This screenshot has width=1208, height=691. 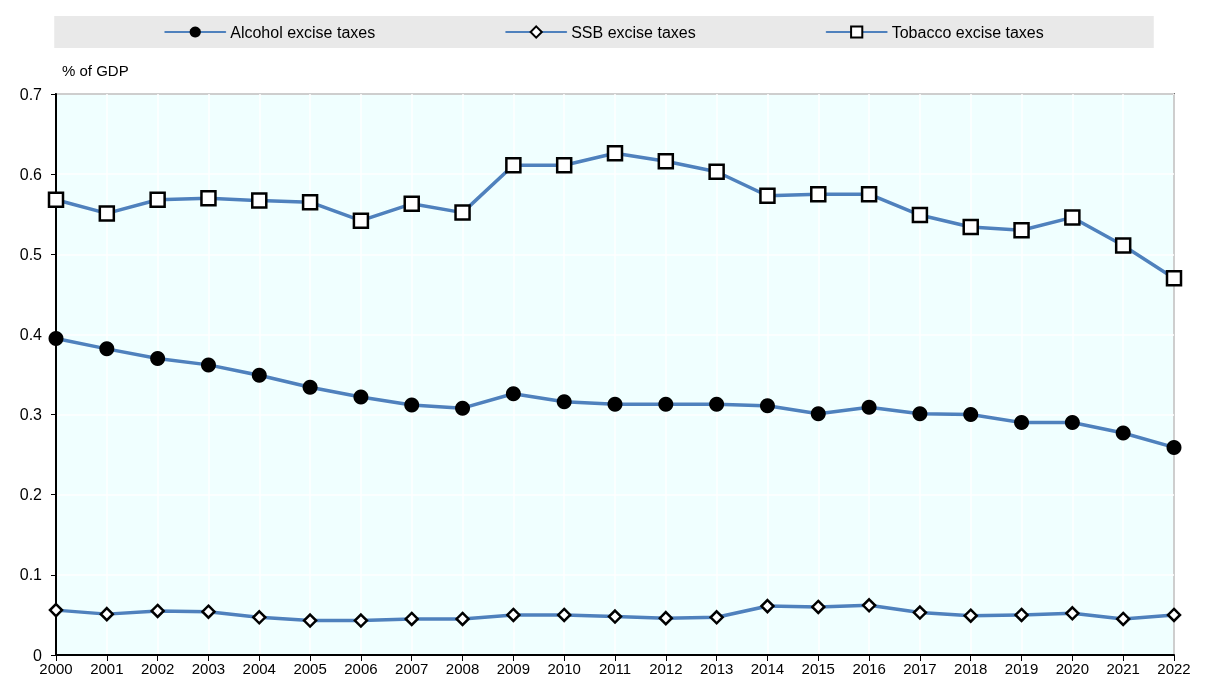 What do you see at coordinates (971, 668) in the screenshot?
I see `x-tick-label: 2018` at bounding box center [971, 668].